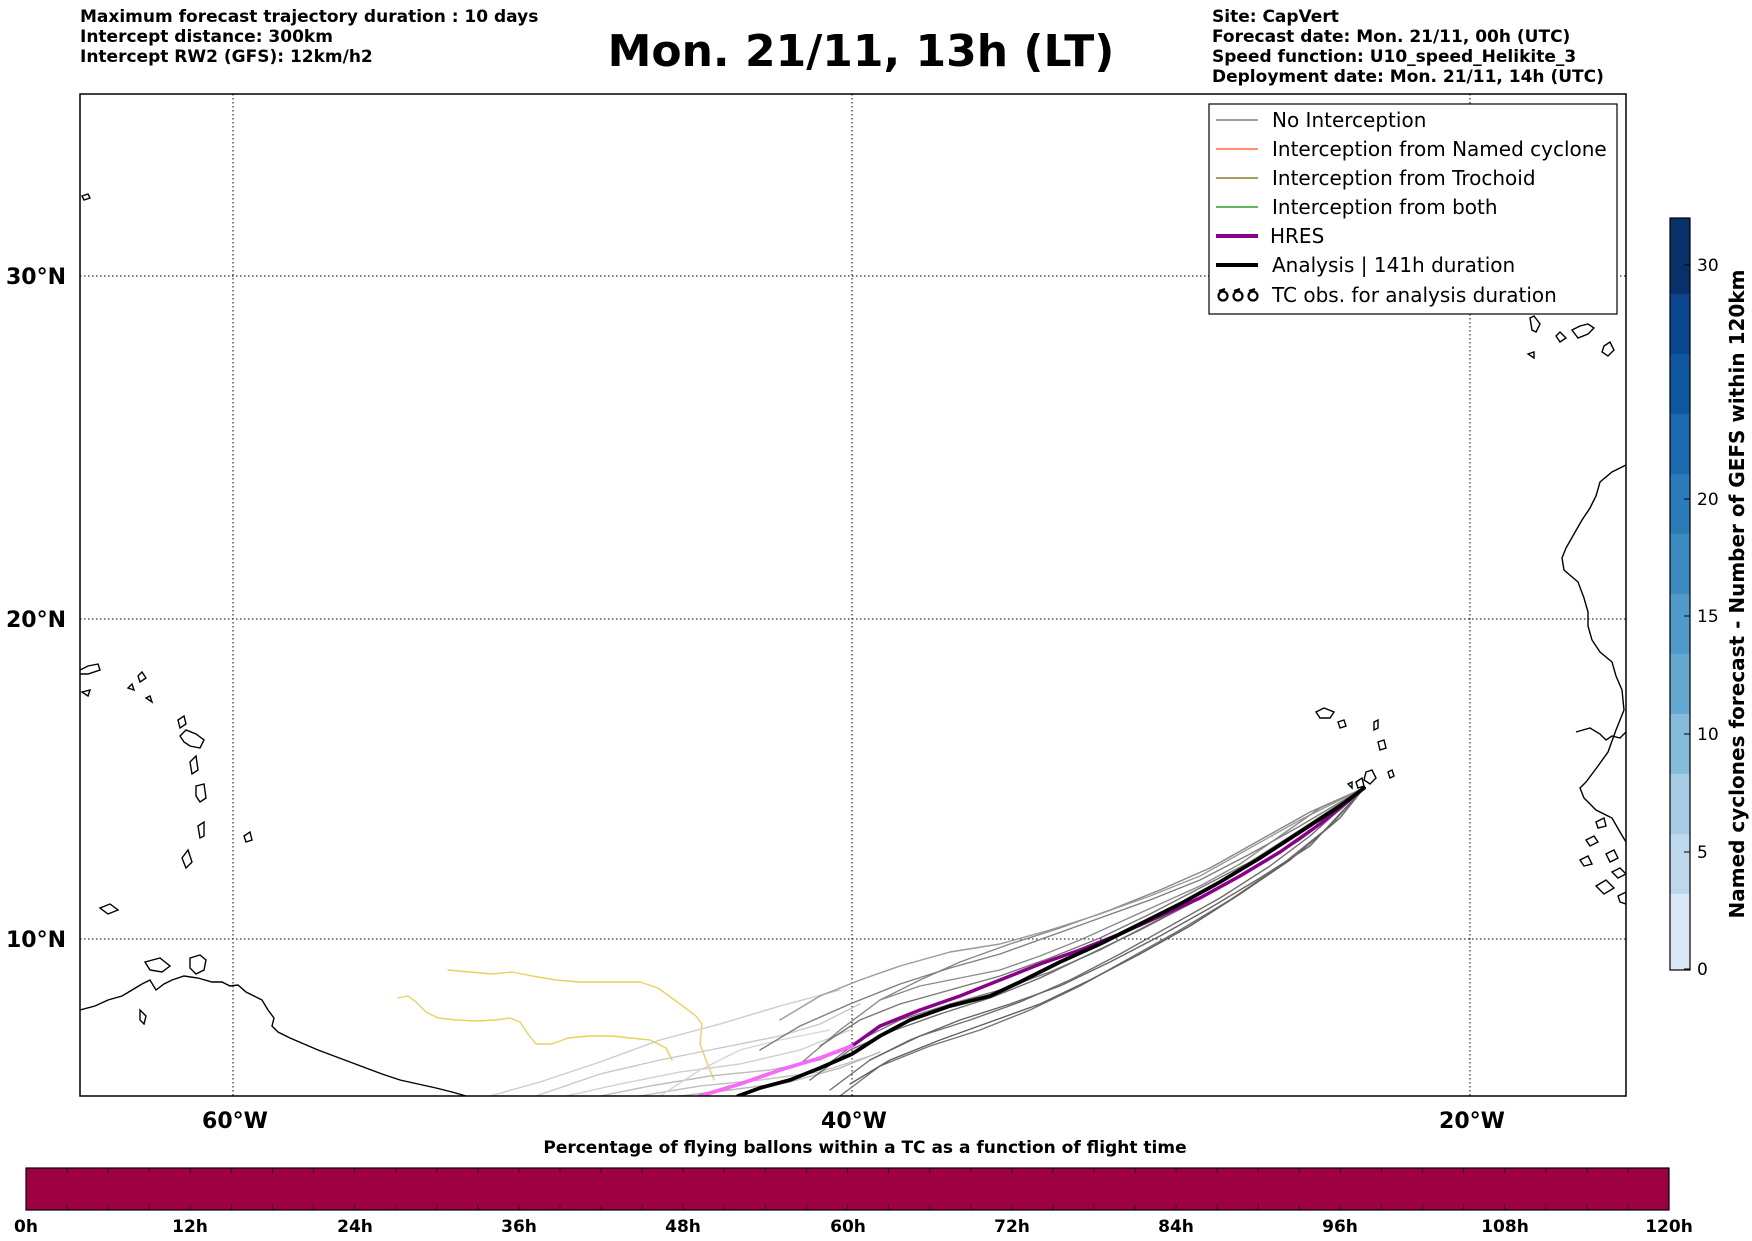 This screenshot has width=1752, height=1241. Describe the element at coordinates (848, 1227) in the screenshot. I see `time-tick-label: 60h` at that location.